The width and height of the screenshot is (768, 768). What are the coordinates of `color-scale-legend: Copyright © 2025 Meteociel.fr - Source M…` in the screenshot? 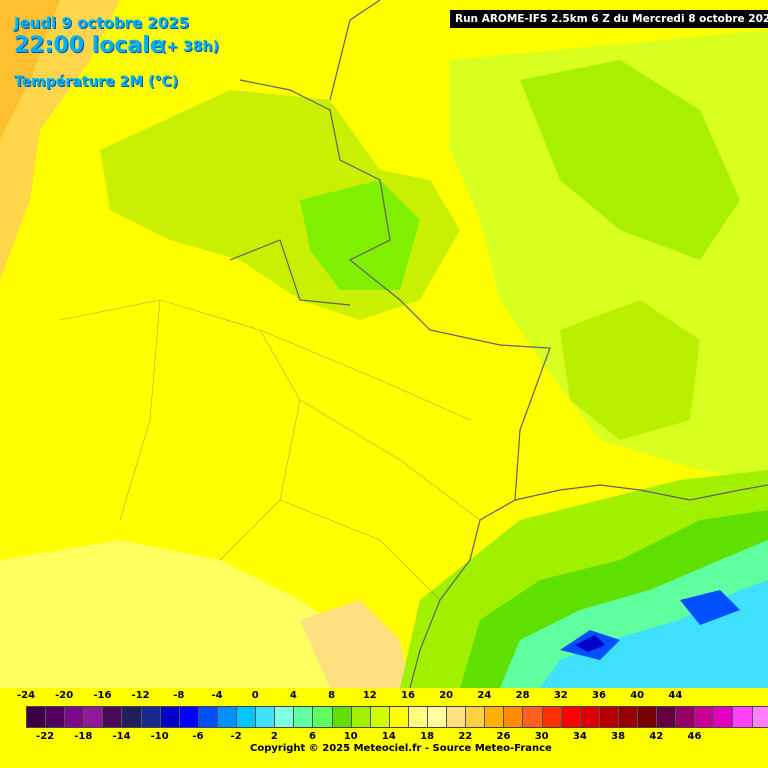 It's located at (384, 728).